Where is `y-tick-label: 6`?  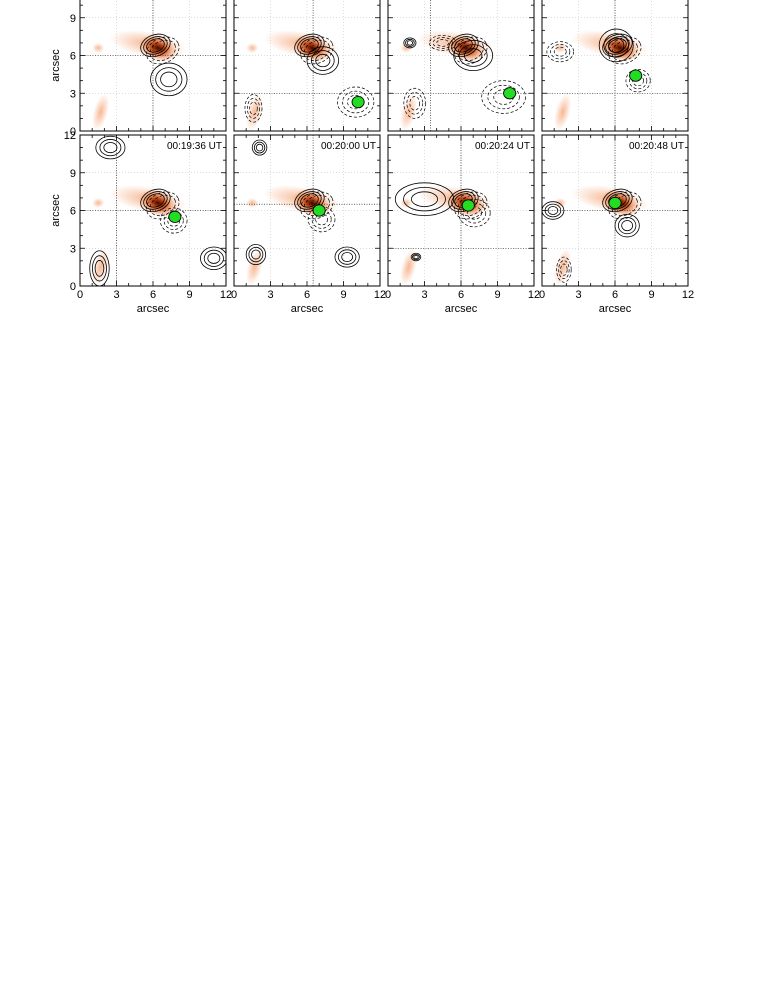
y-tick-label: 6 is located at coordinates (73, 212).